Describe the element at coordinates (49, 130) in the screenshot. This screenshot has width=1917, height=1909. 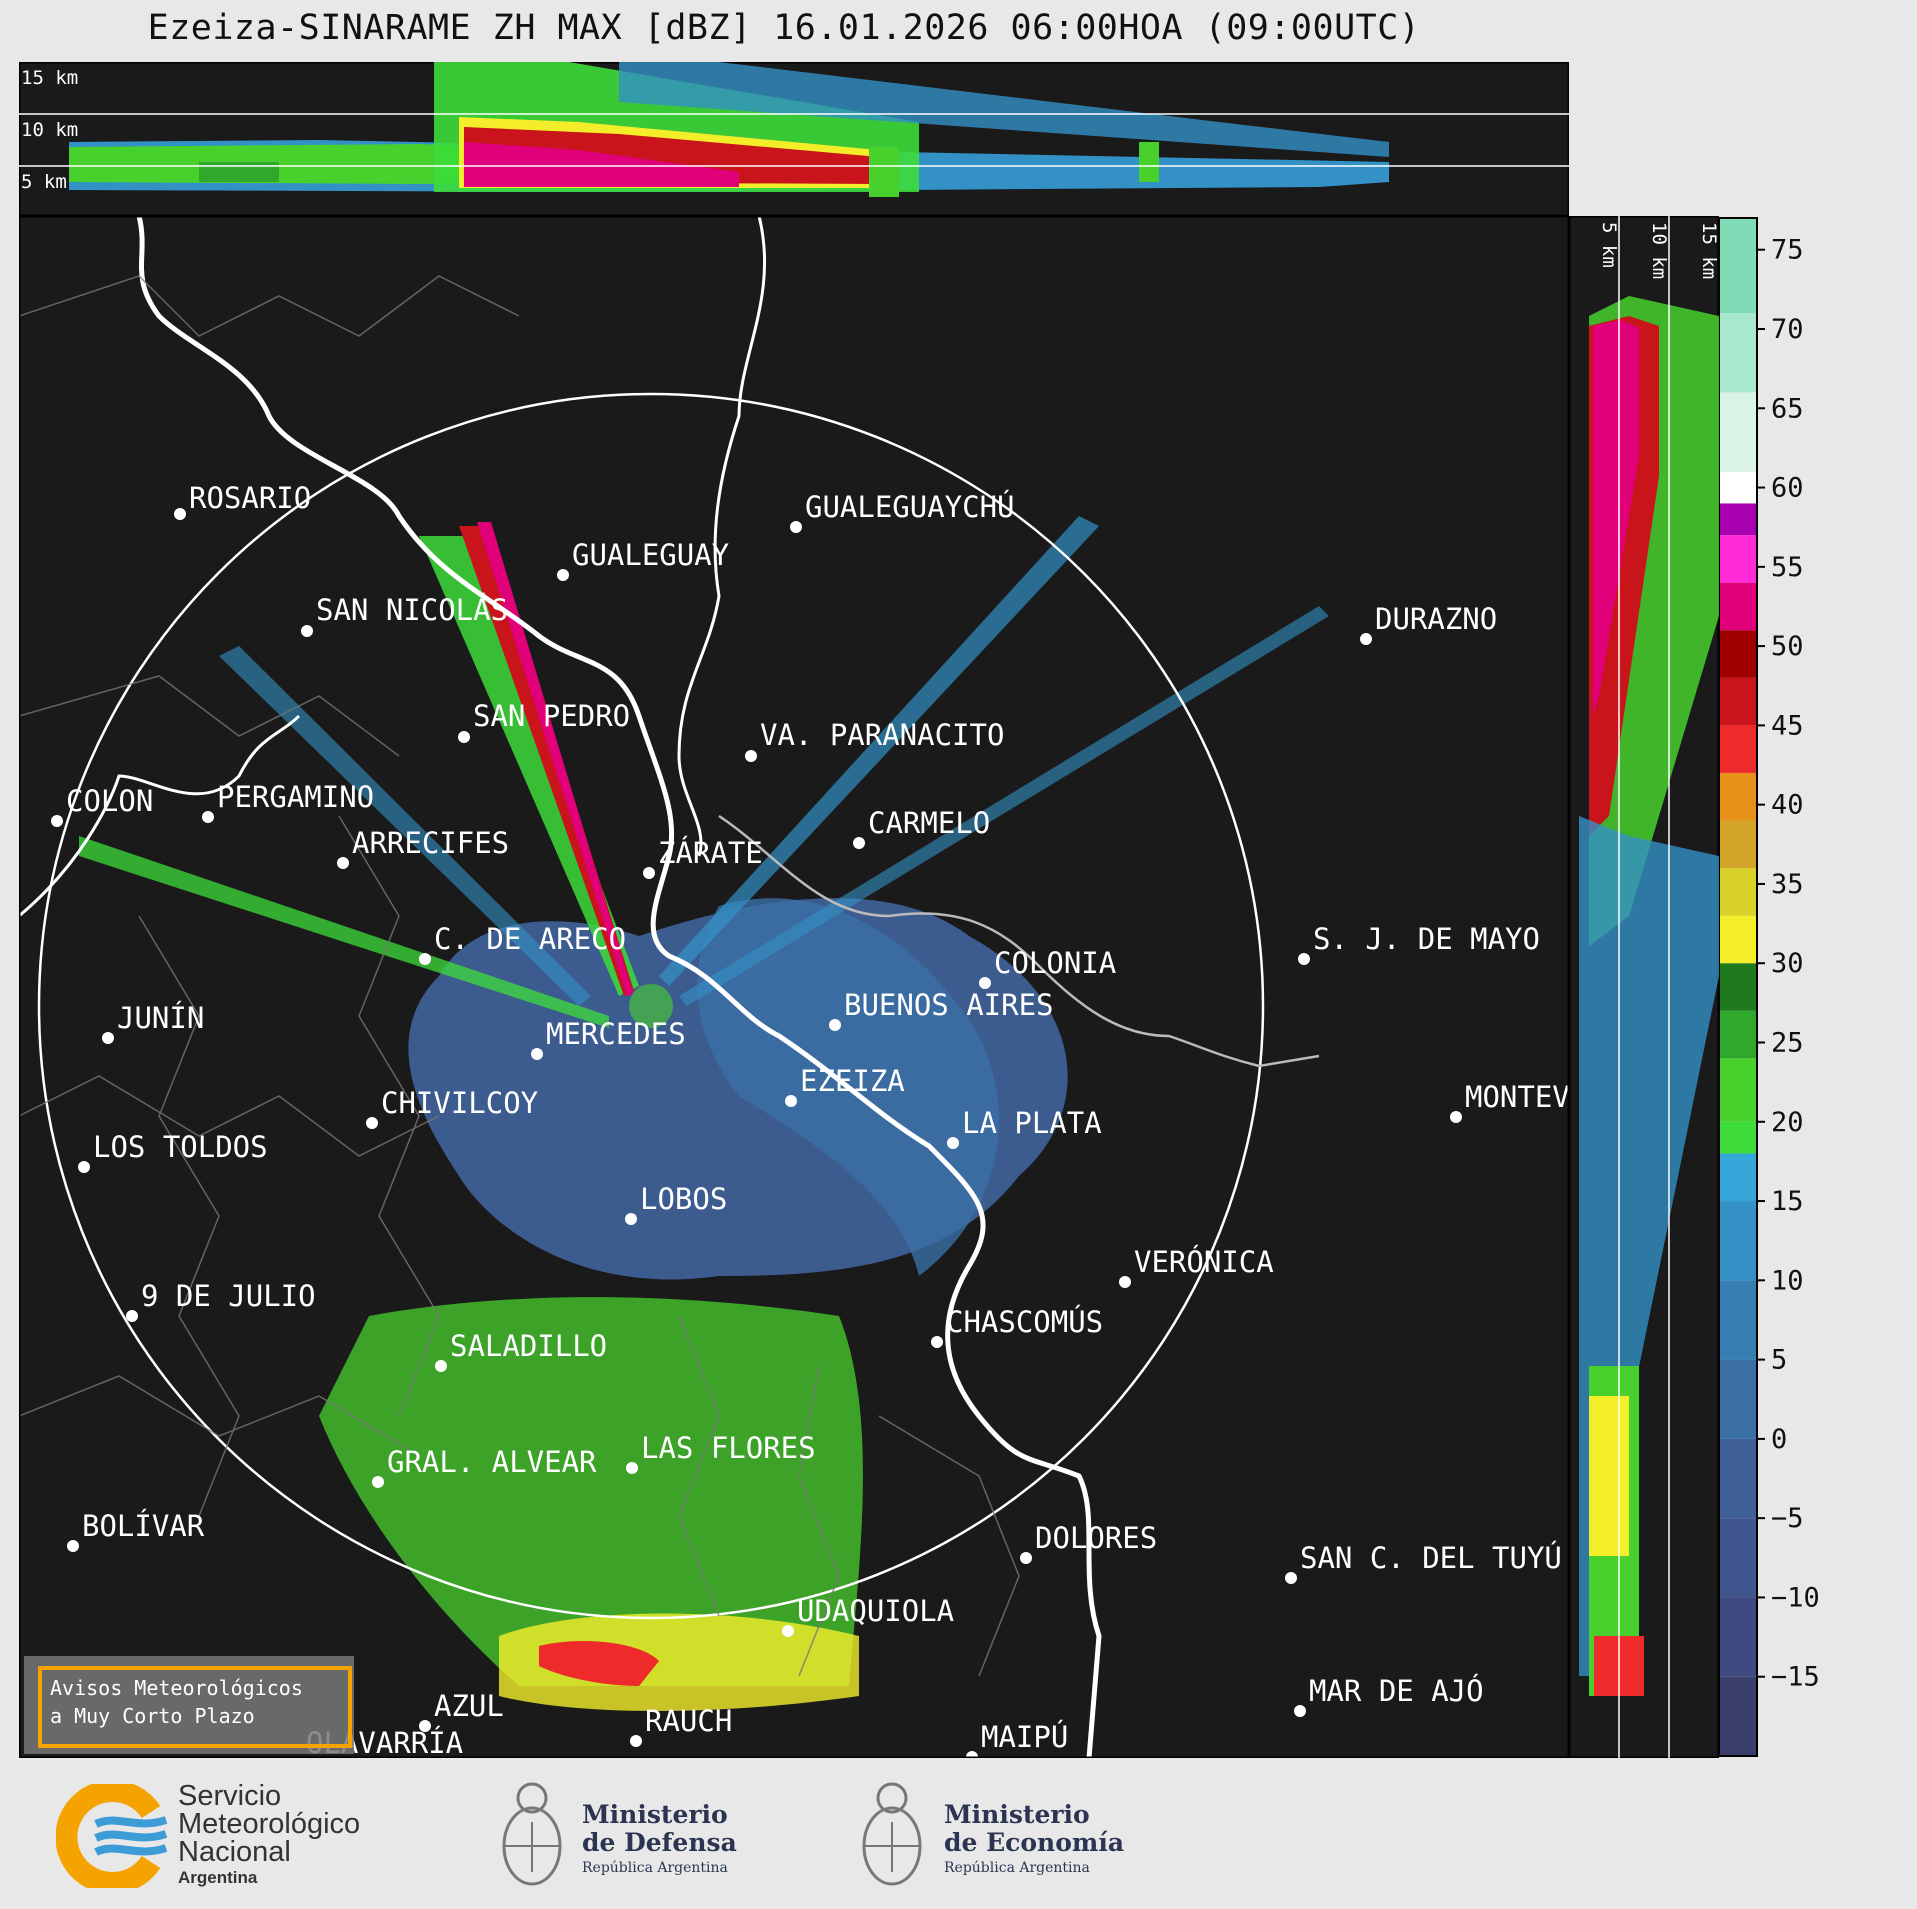
I see `top-height-10km: 10 km` at that location.